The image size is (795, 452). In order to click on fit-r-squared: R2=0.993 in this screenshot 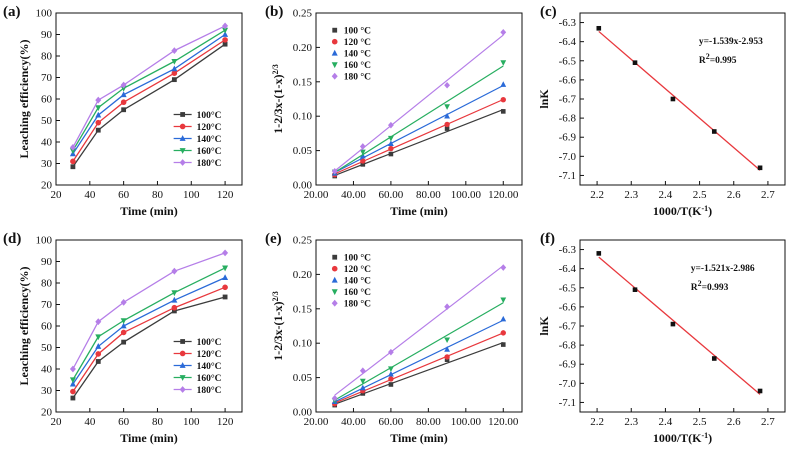, I will do `click(710, 285)`.